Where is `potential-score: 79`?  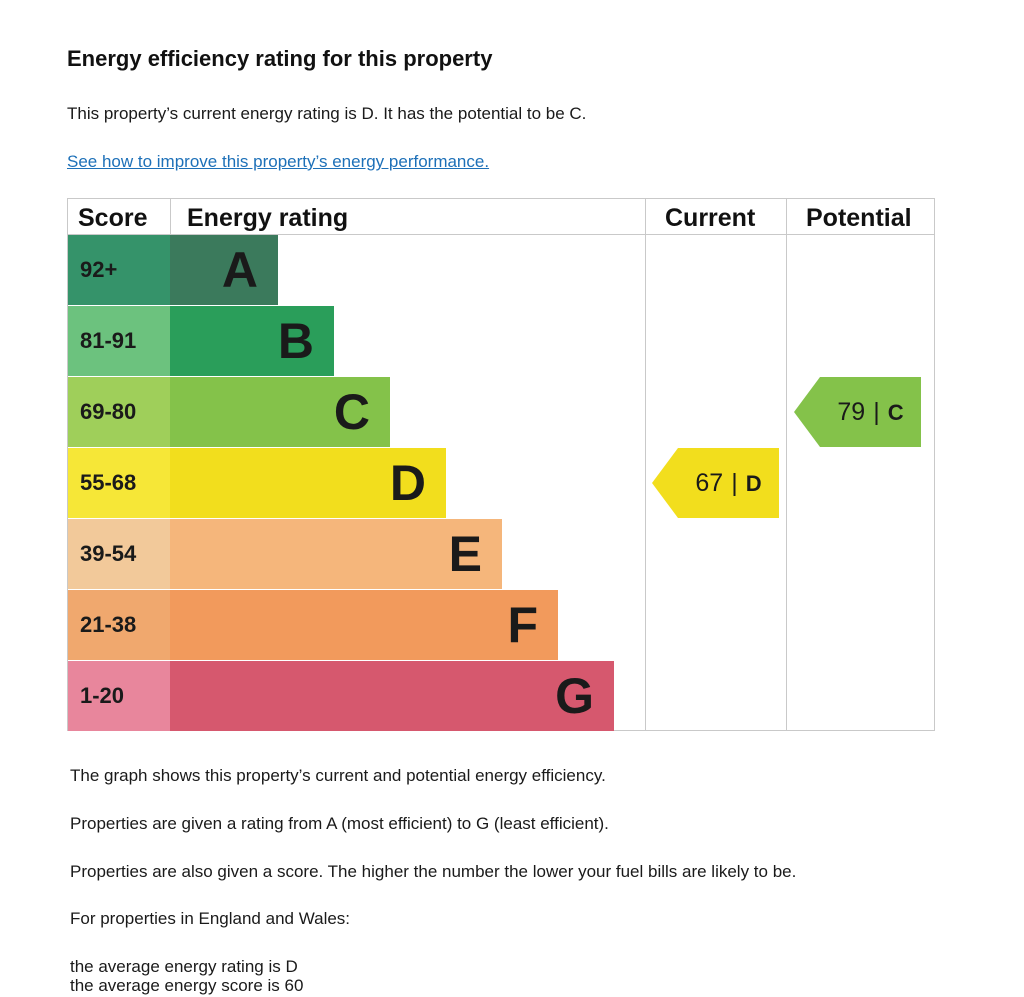 potential-score: 79 is located at coordinates (851, 412).